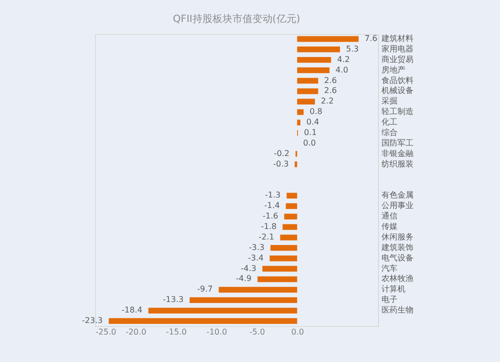 The height and width of the screenshot is (362, 500). What do you see at coordinates (297, 332) in the screenshot?
I see `x-tick-label: 0.0` at bounding box center [297, 332].